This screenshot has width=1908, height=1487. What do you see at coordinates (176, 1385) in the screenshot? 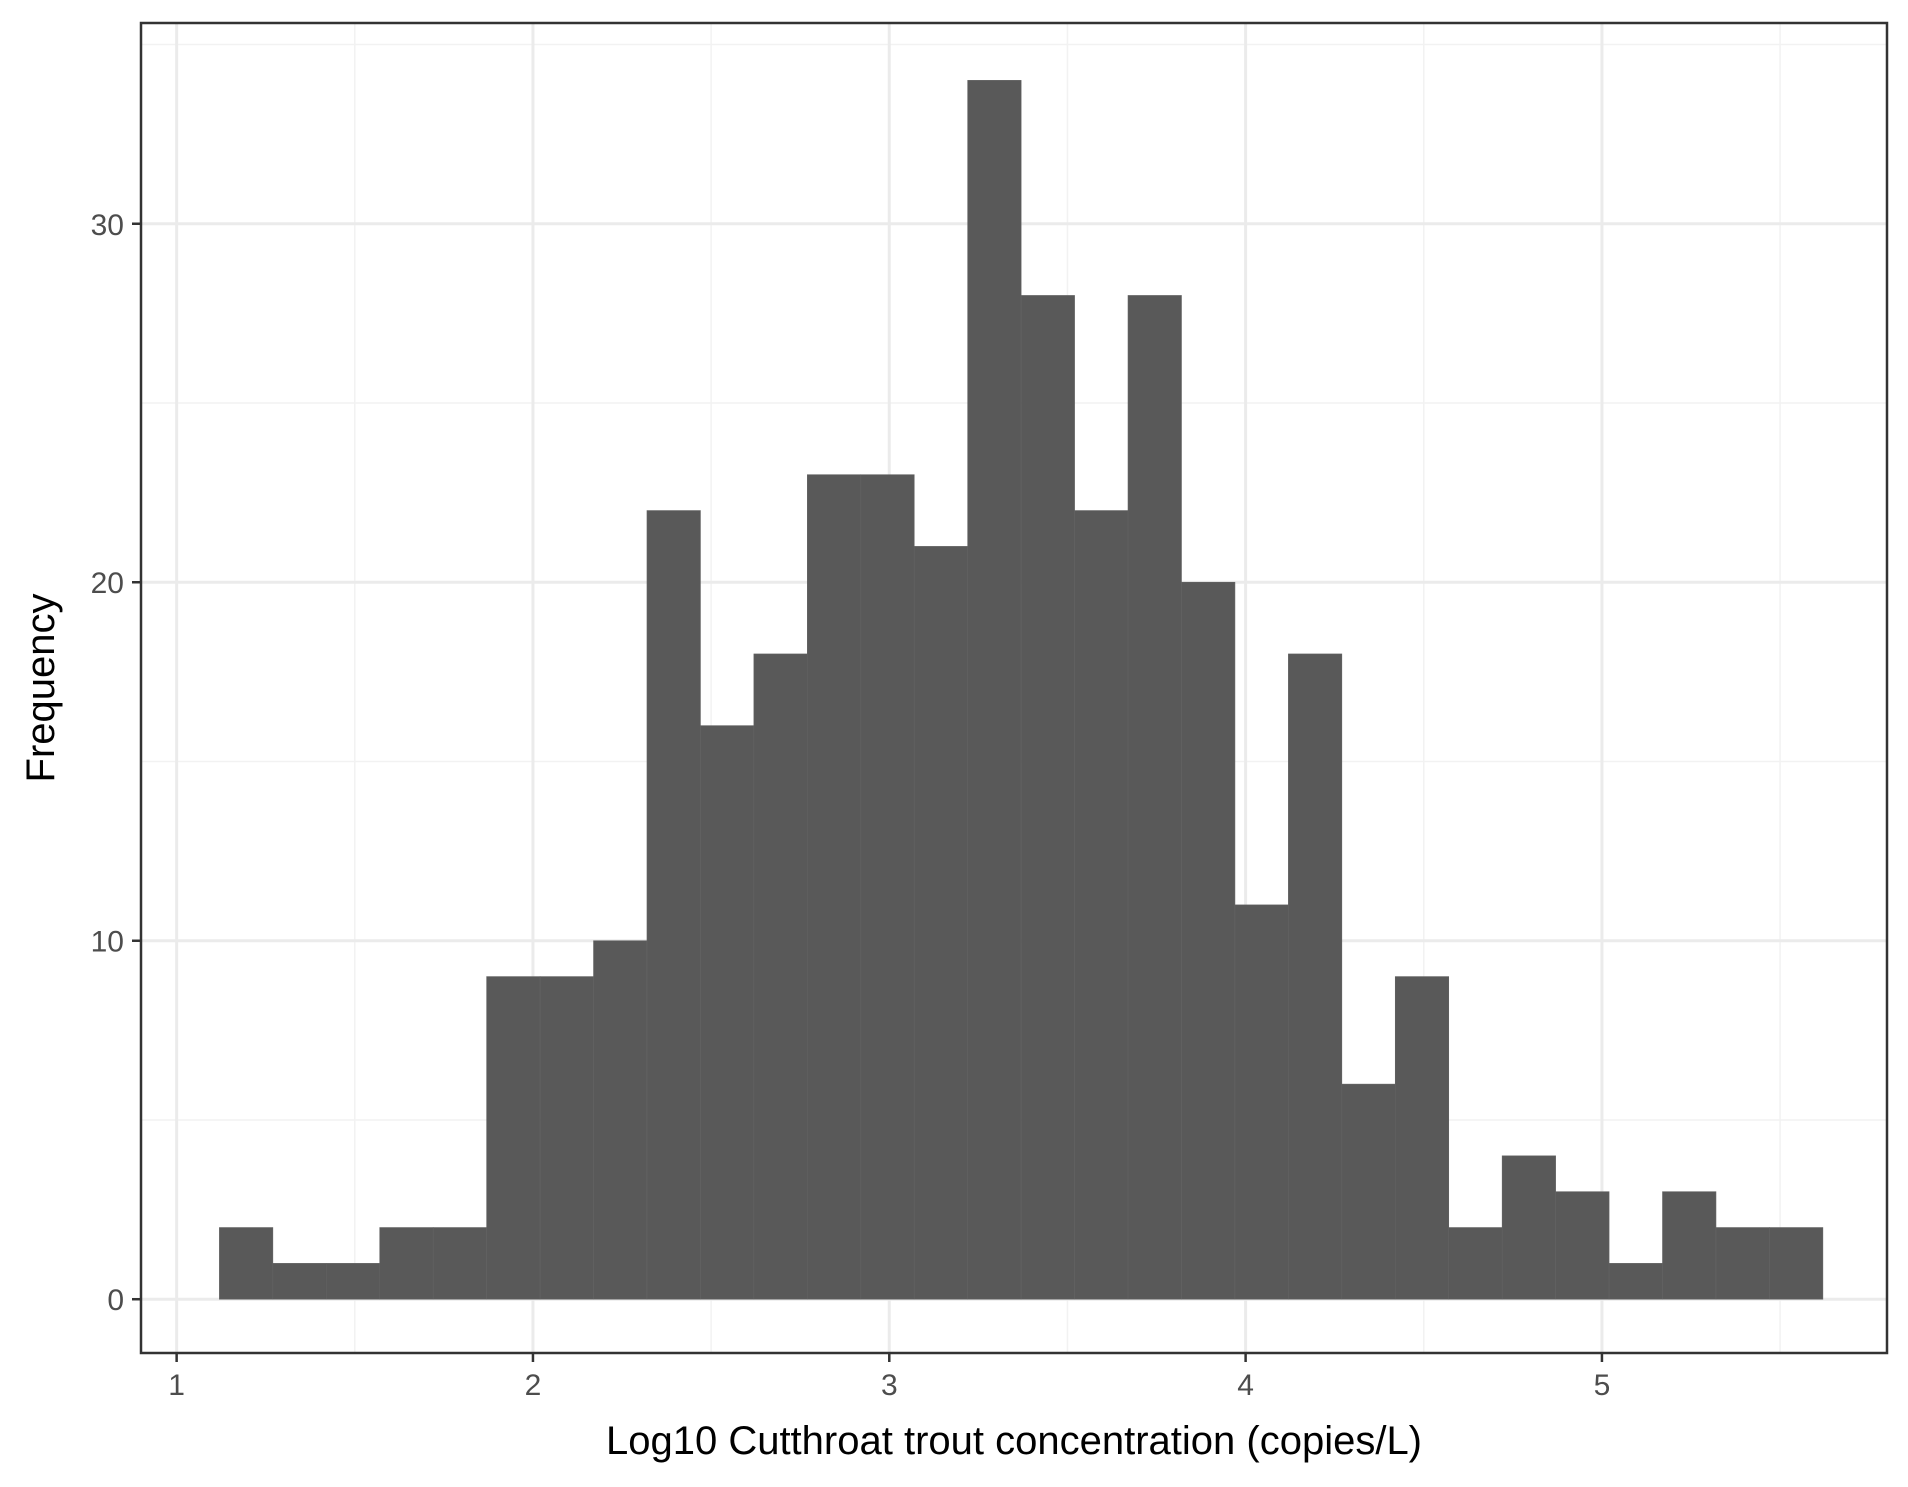
I see `x-tick-label: 1` at bounding box center [176, 1385].